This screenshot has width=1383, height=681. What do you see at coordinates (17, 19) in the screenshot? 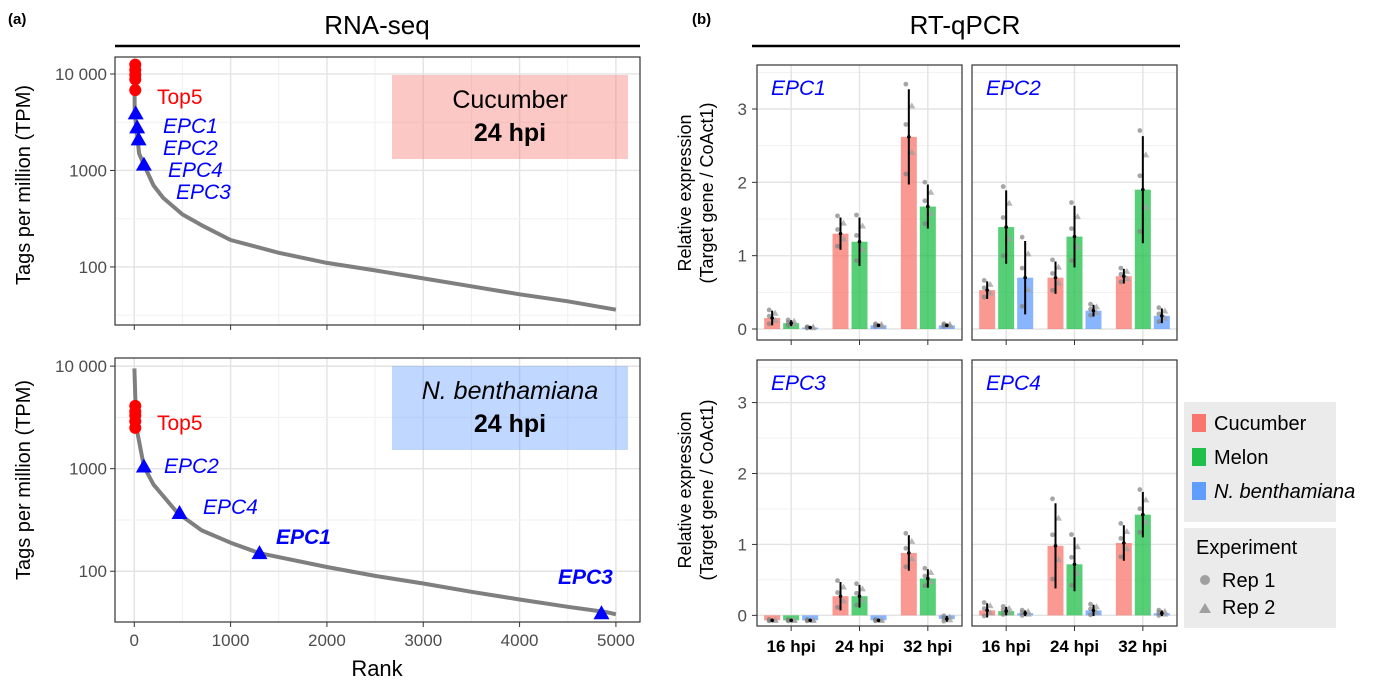
I see `panel-label-a: (a)` at bounding box center [17, 19].